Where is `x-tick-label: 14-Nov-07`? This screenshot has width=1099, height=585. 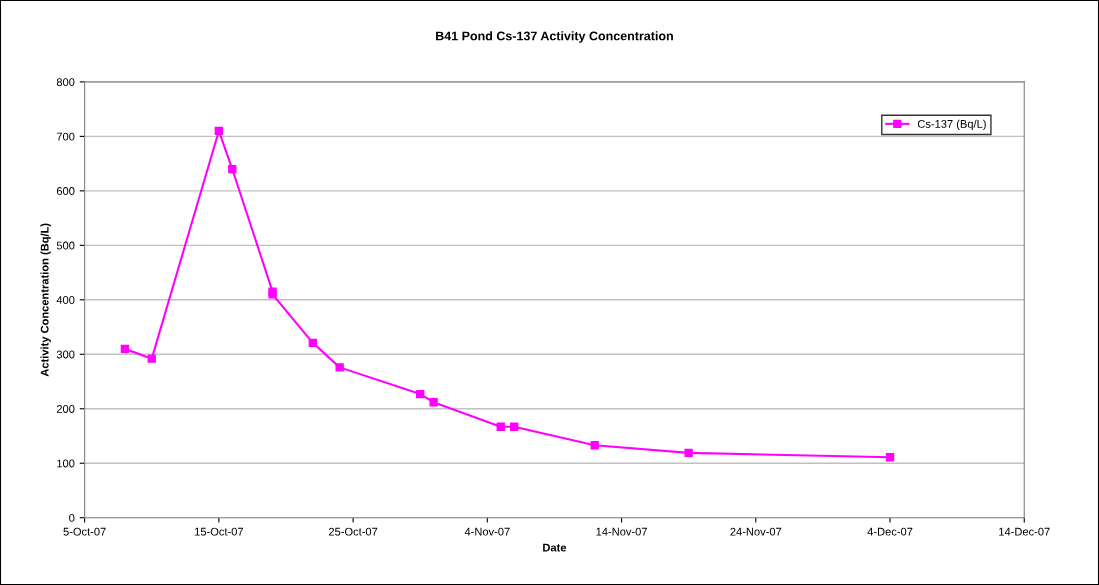 x-tick-label: 14-Nov-07 is located at coordinates (621, 531).